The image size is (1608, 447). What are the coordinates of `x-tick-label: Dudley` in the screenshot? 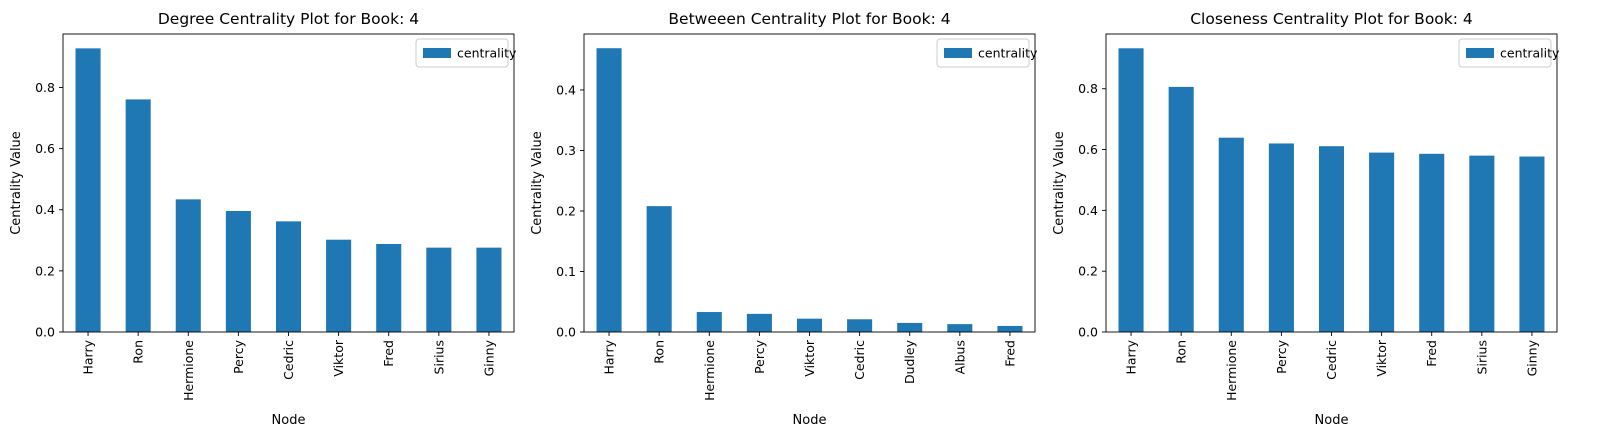 It's located at (909, 361).